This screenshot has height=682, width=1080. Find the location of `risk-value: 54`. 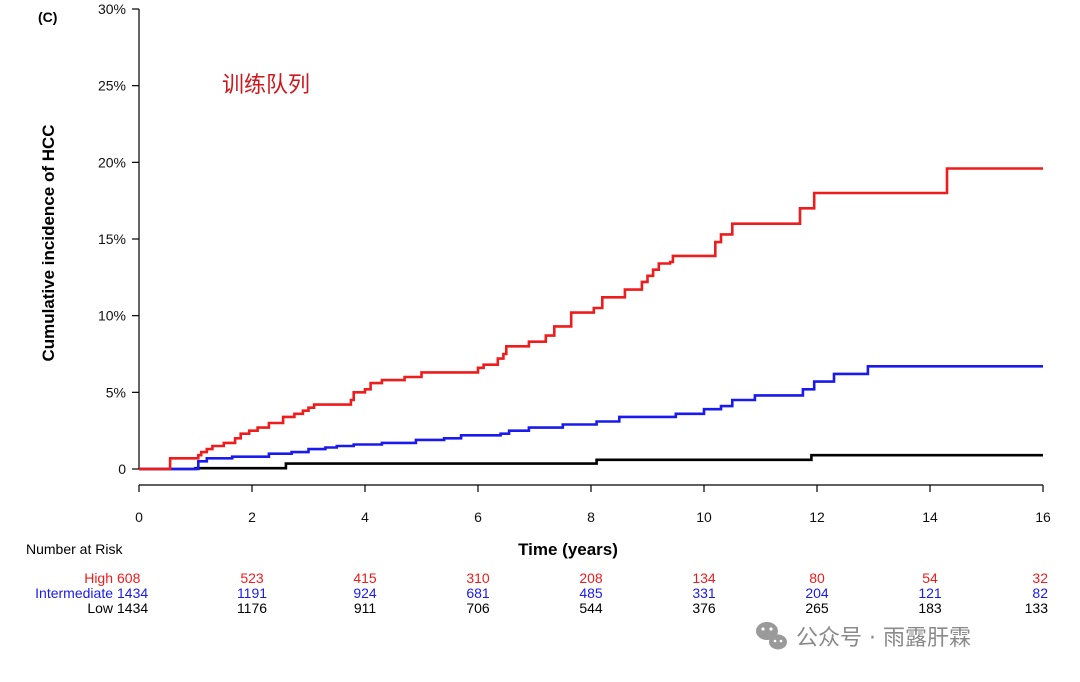

risk-value: 54 is located at coordinates (930, 578).